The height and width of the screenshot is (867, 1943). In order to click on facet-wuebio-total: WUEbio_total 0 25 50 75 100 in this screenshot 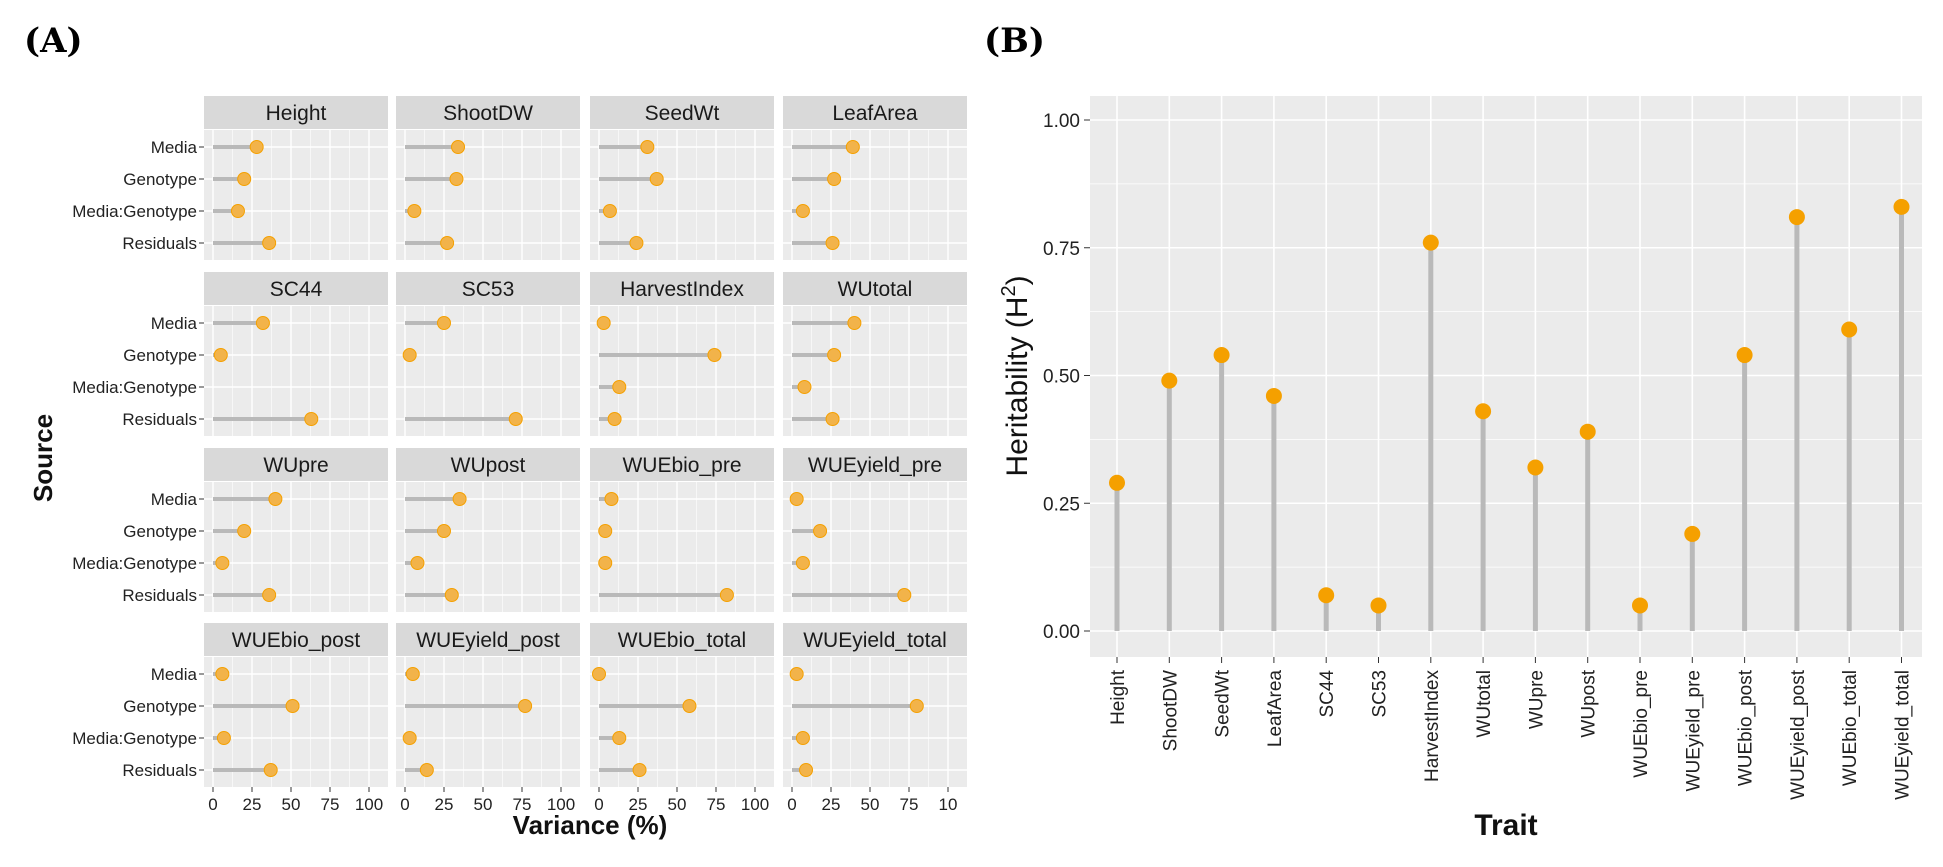, I will do `click(682, 718)`.